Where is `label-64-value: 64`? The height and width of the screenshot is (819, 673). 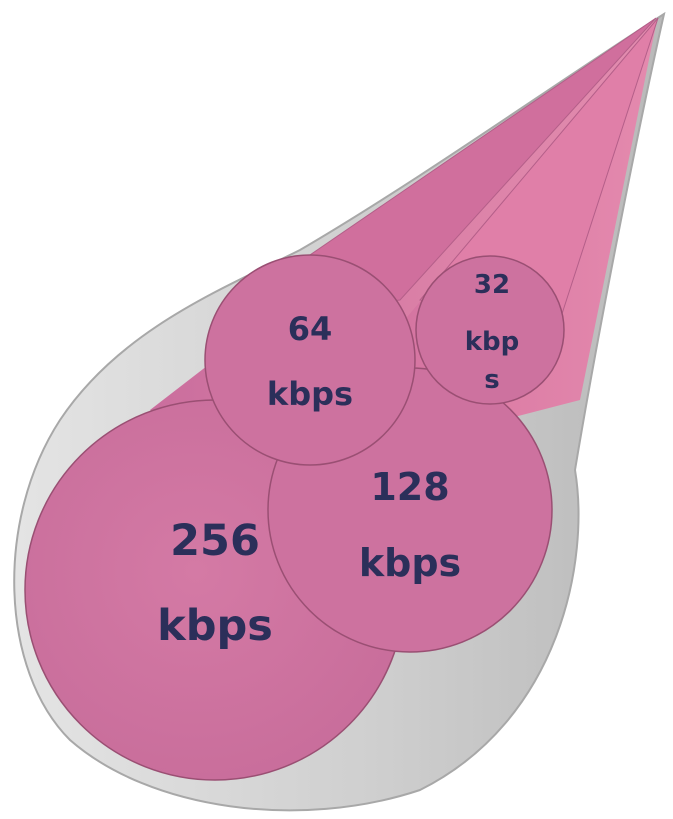
label-64-value: 64 is located at coordinates (310, 329).